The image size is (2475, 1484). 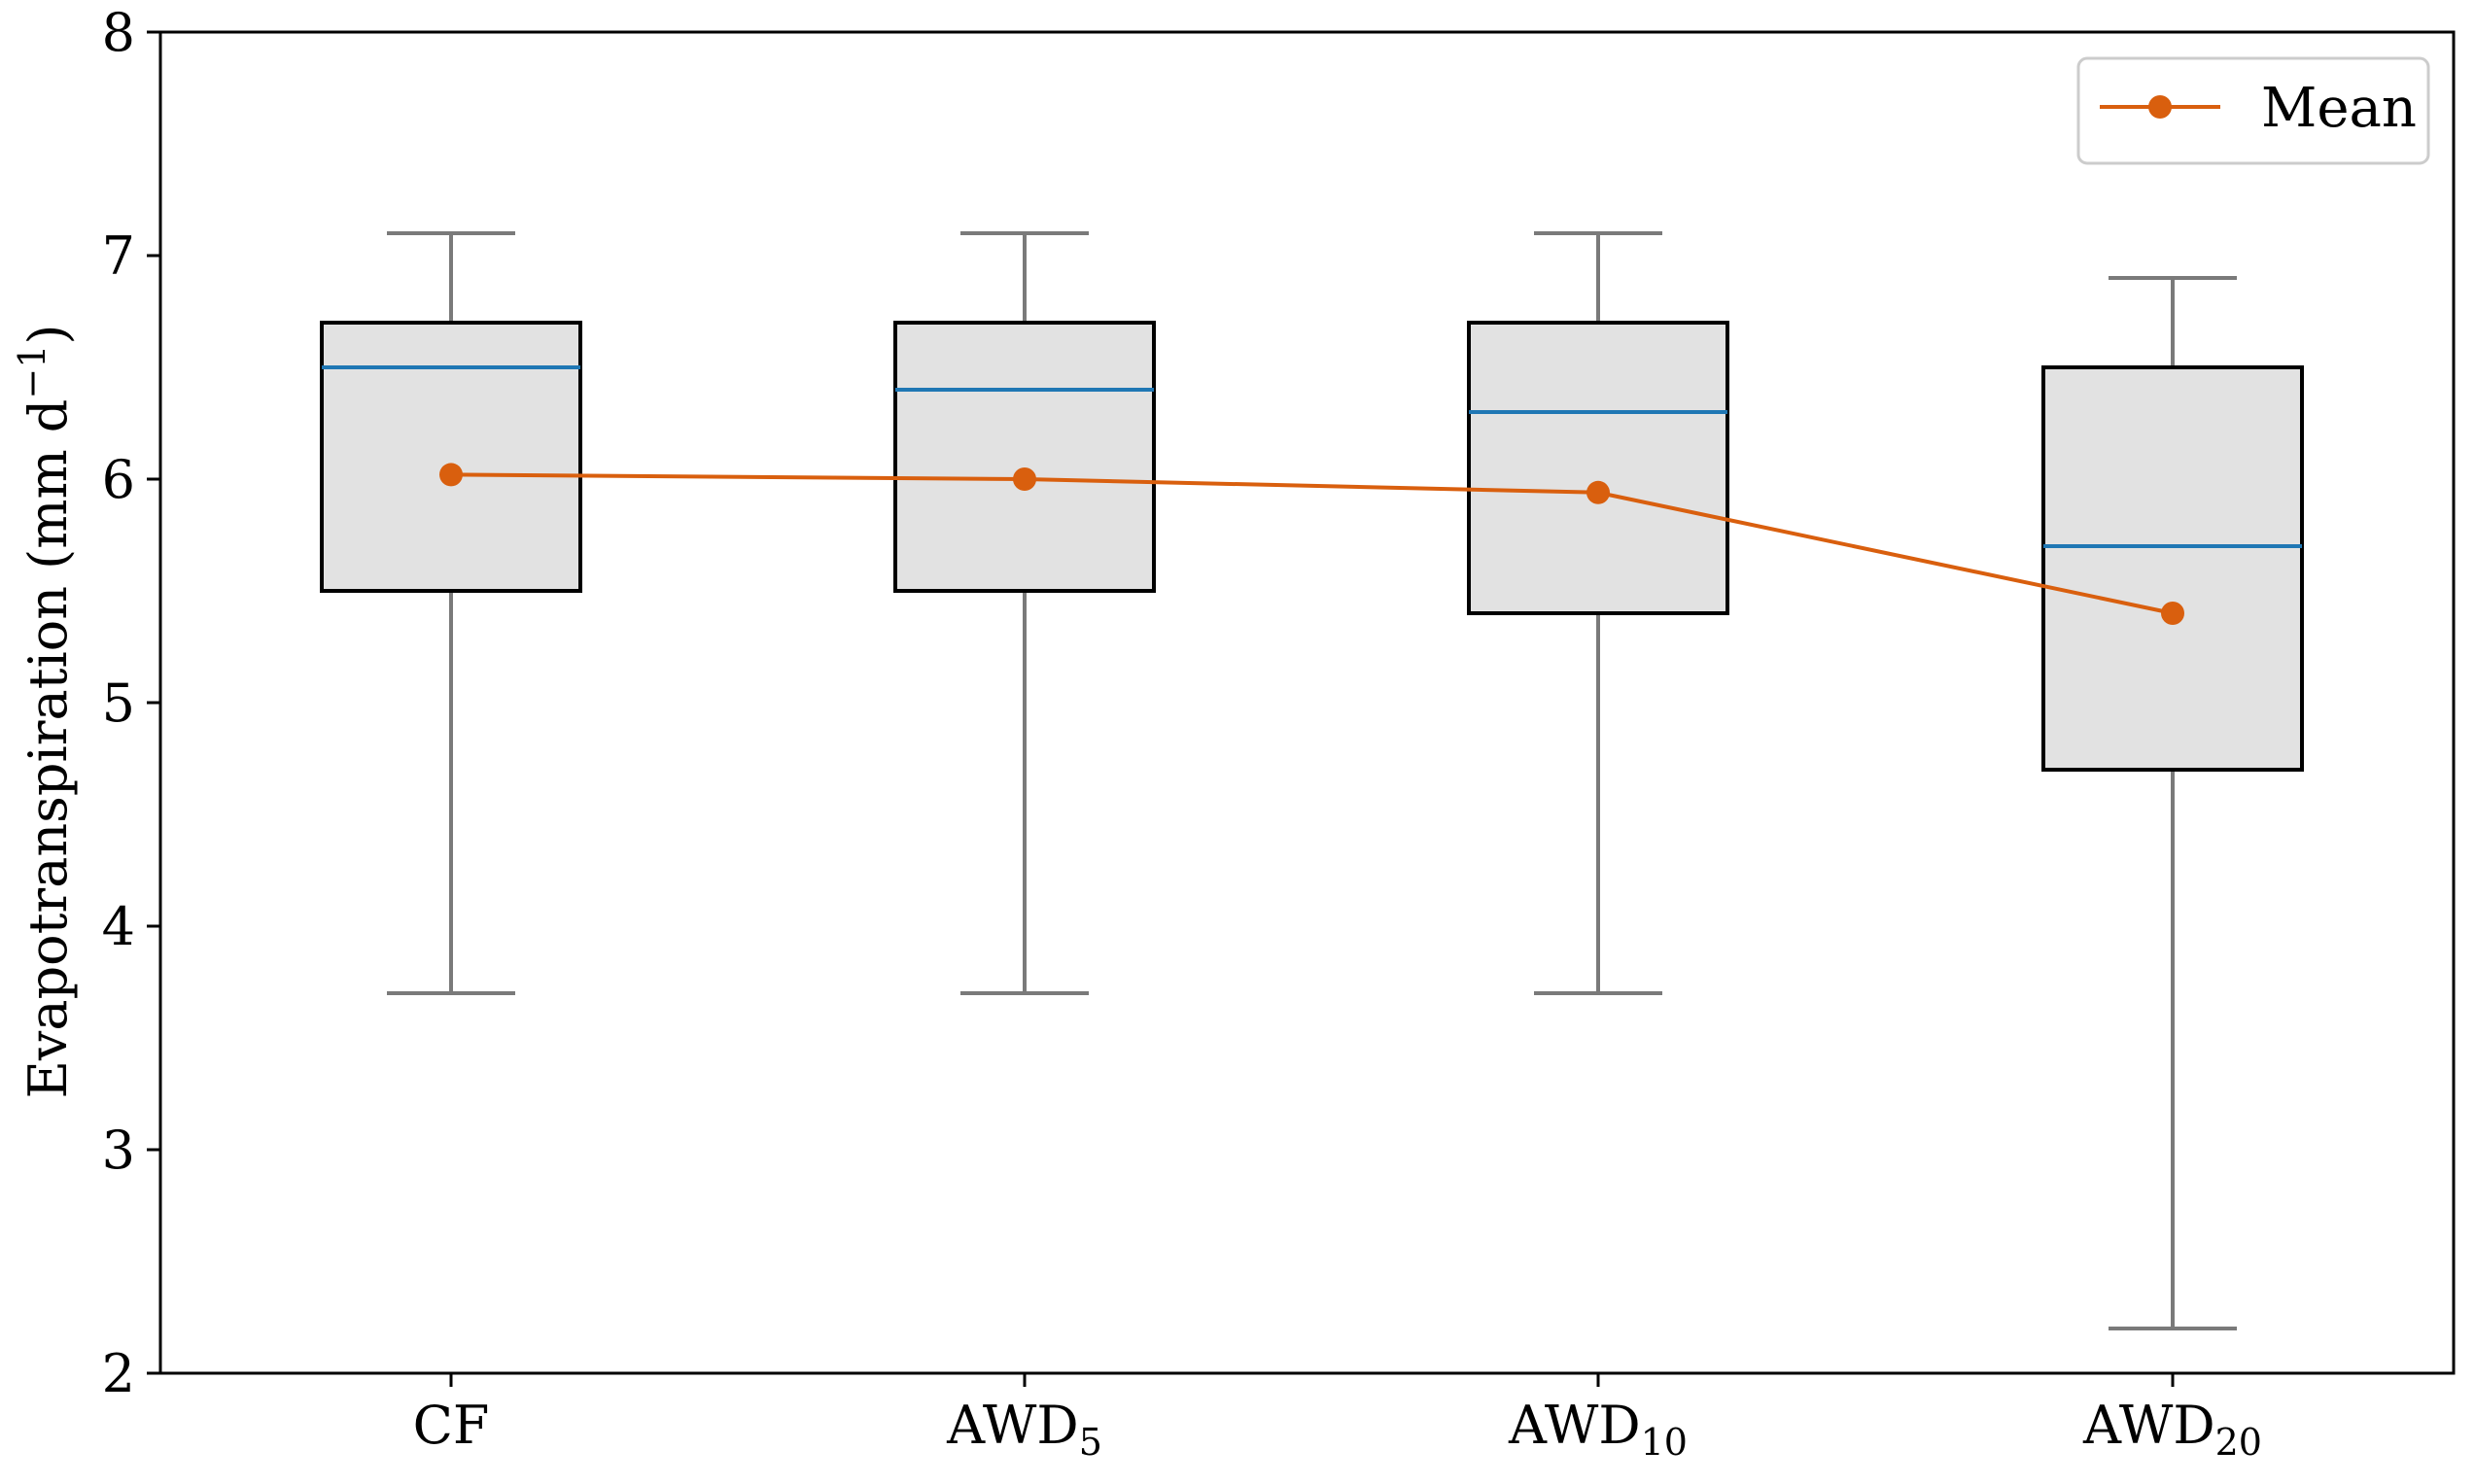 I want to click on y-tick-label: 5, so click(x=118, y=703).